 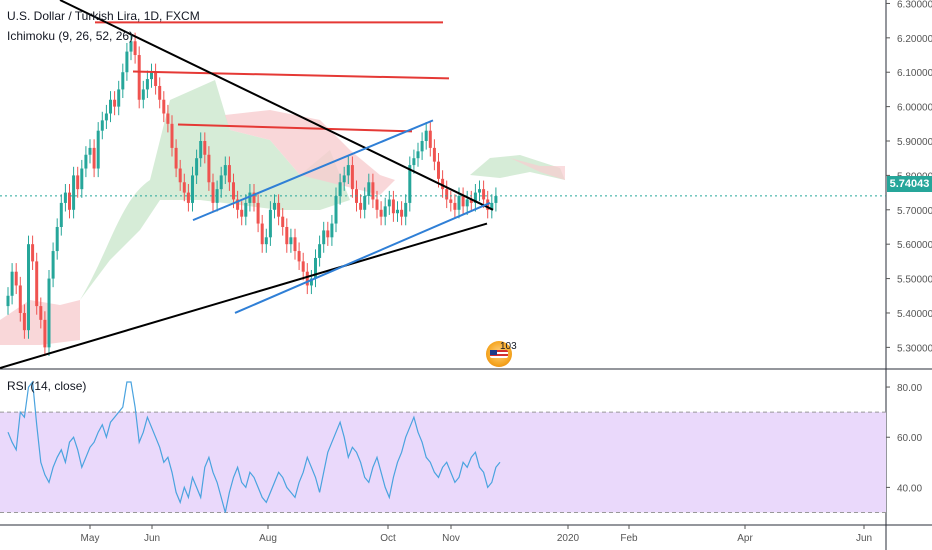 I want to click on time-tick-label: Feb, so click(x=629, y=538).